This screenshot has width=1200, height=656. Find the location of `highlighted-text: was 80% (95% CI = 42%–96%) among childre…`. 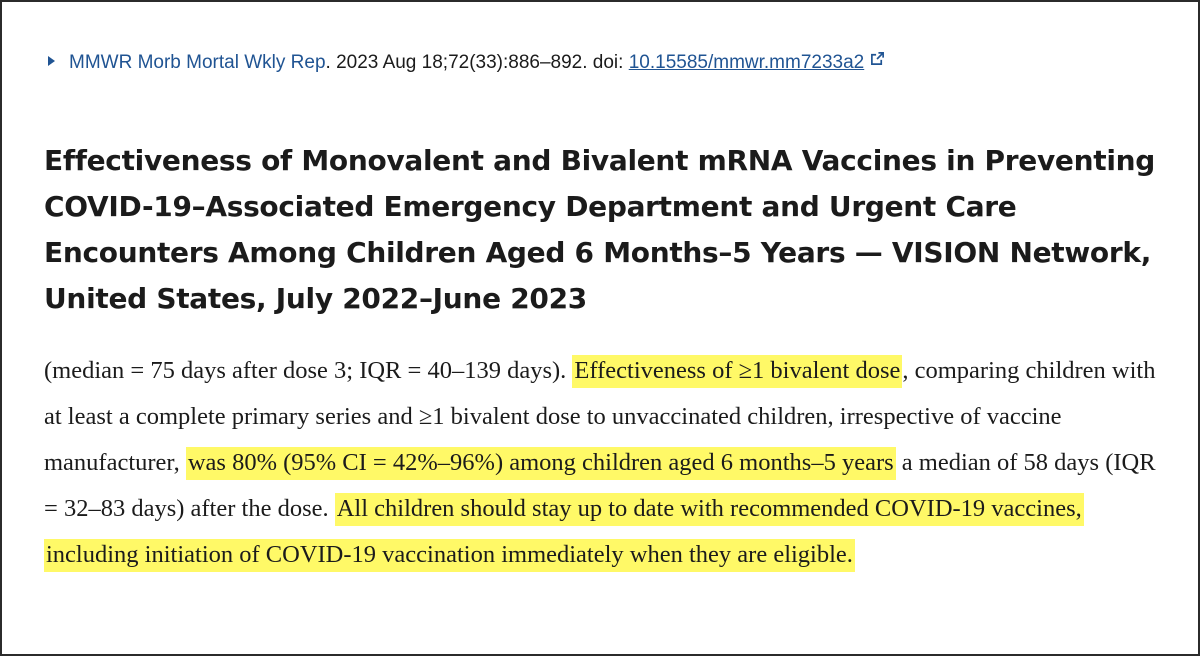

highlighted-text: was 80% (95% CI = 42%–96%) among childre… is located at coordinates (540, 463).